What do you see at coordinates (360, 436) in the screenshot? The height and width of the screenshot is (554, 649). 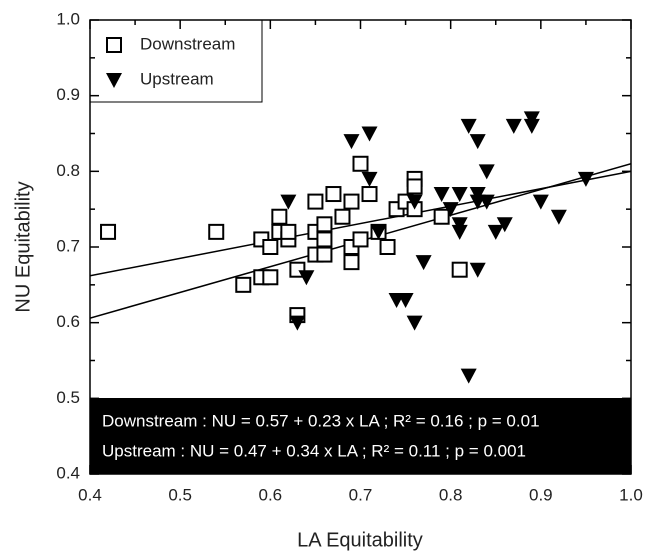 I see `annotation-box` at bounding box center [360, 436].